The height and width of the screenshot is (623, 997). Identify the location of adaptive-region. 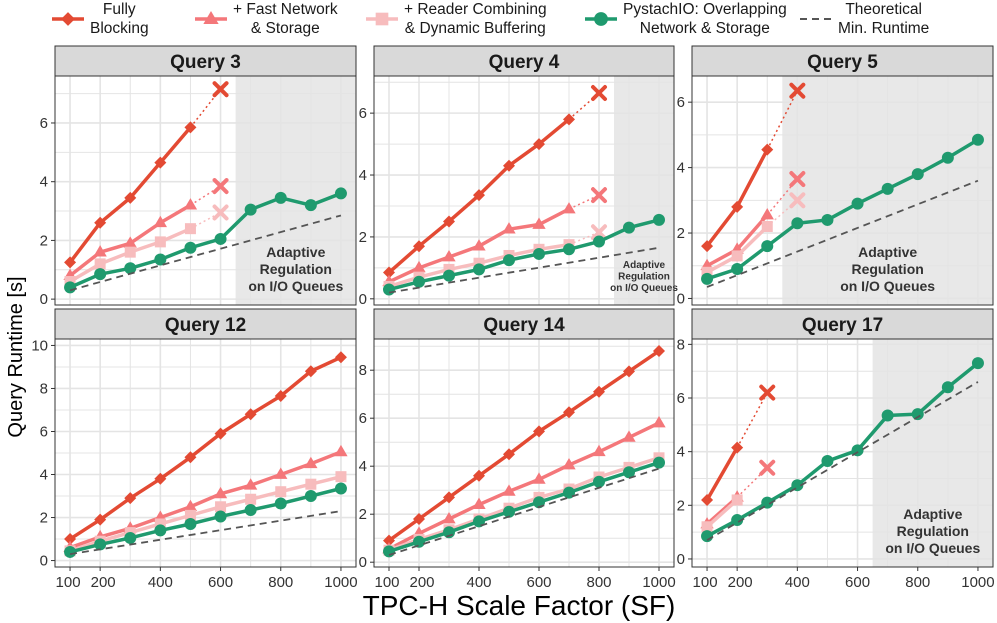
(932, 453).